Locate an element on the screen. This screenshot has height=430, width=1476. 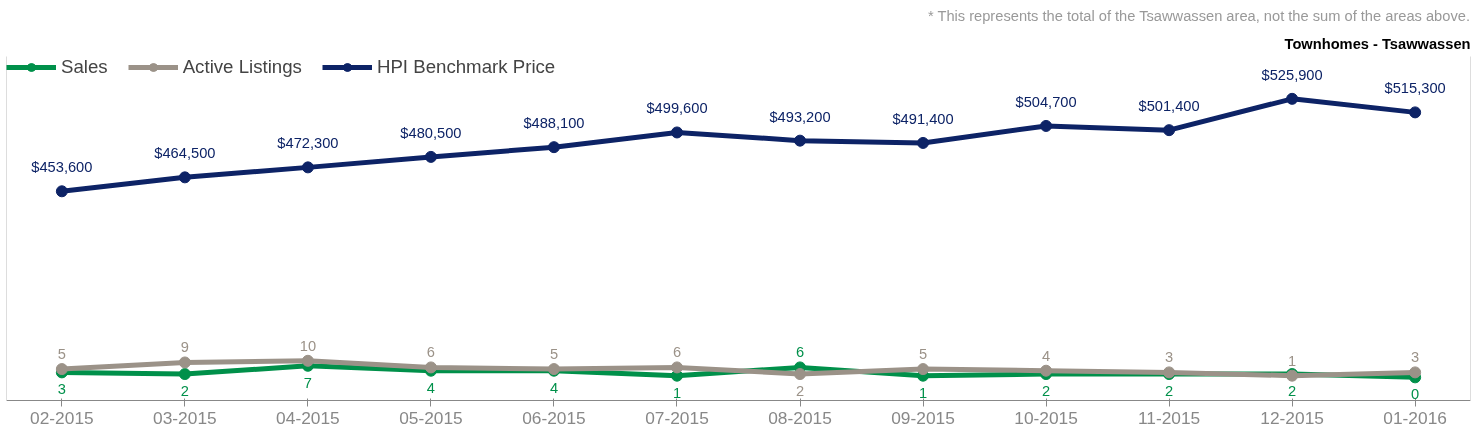
text: * This represents the total of the Tsawwassen area, not the sum of the areas above. is located at coordinates (1198, 15).